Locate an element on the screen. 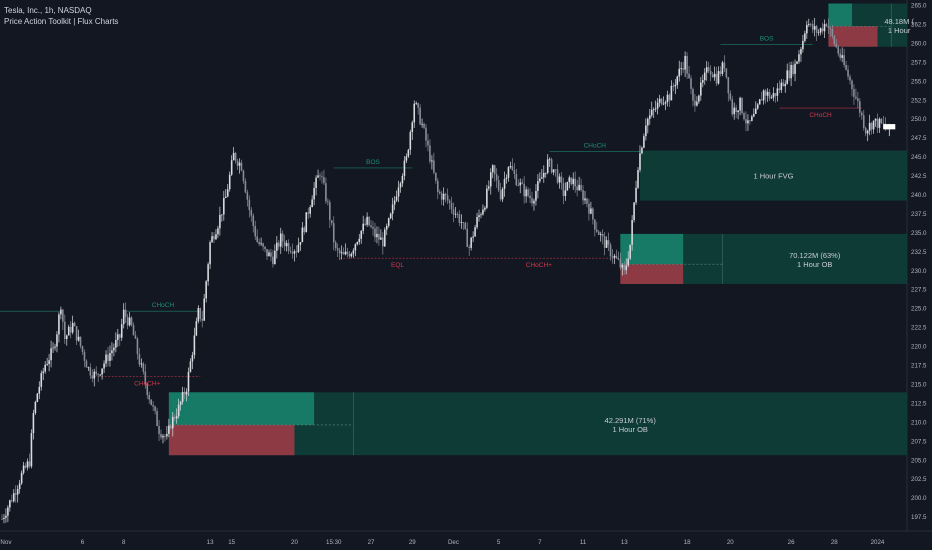 Image resolution: width=932 pixels, height=550 pixels. price-tick-label: 205.0 is located at coordinates (919, 460).